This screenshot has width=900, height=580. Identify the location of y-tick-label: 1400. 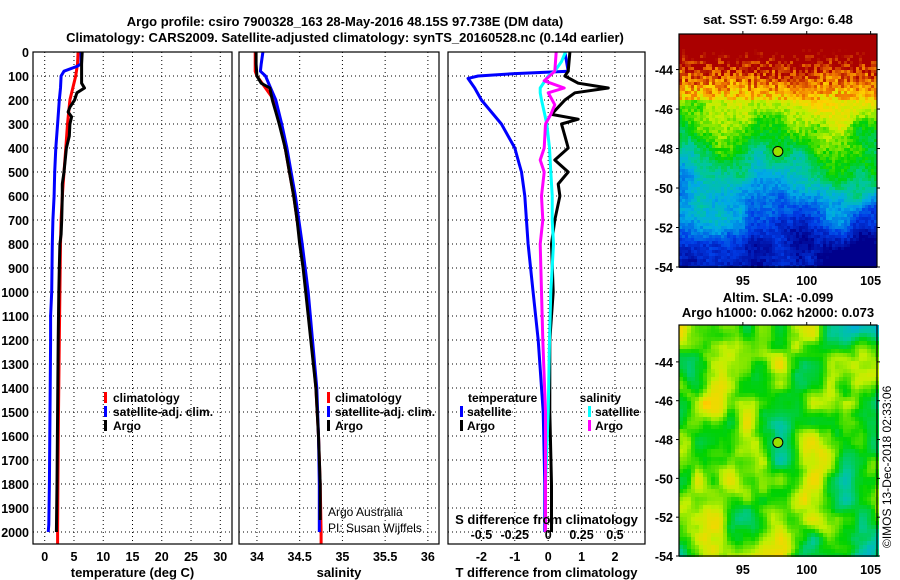
(15, 389).